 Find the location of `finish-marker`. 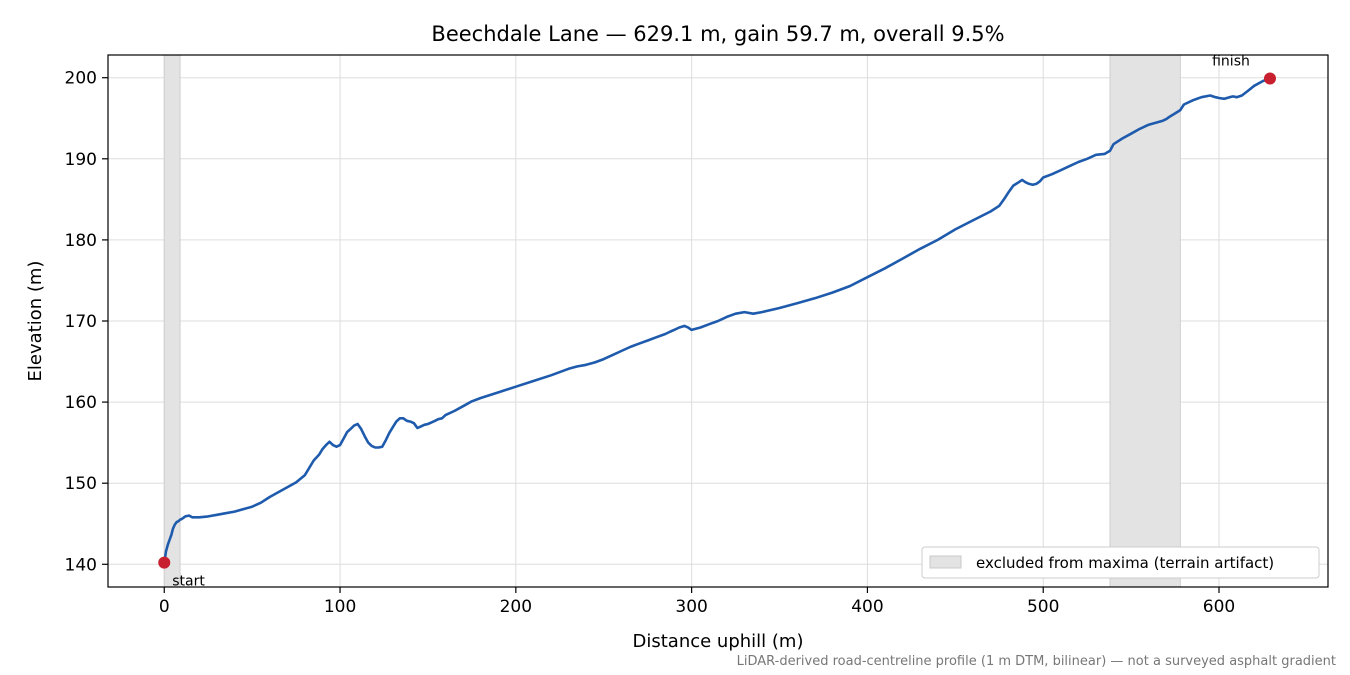

finish-marker is located at coordinates (1269, 78).